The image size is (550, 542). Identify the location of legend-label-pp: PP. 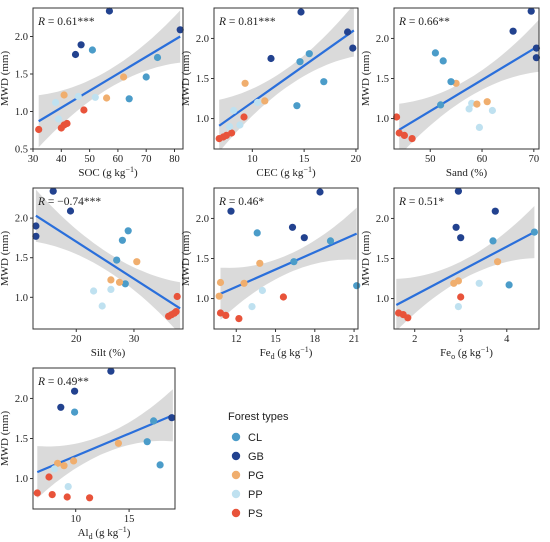
(255, 495).